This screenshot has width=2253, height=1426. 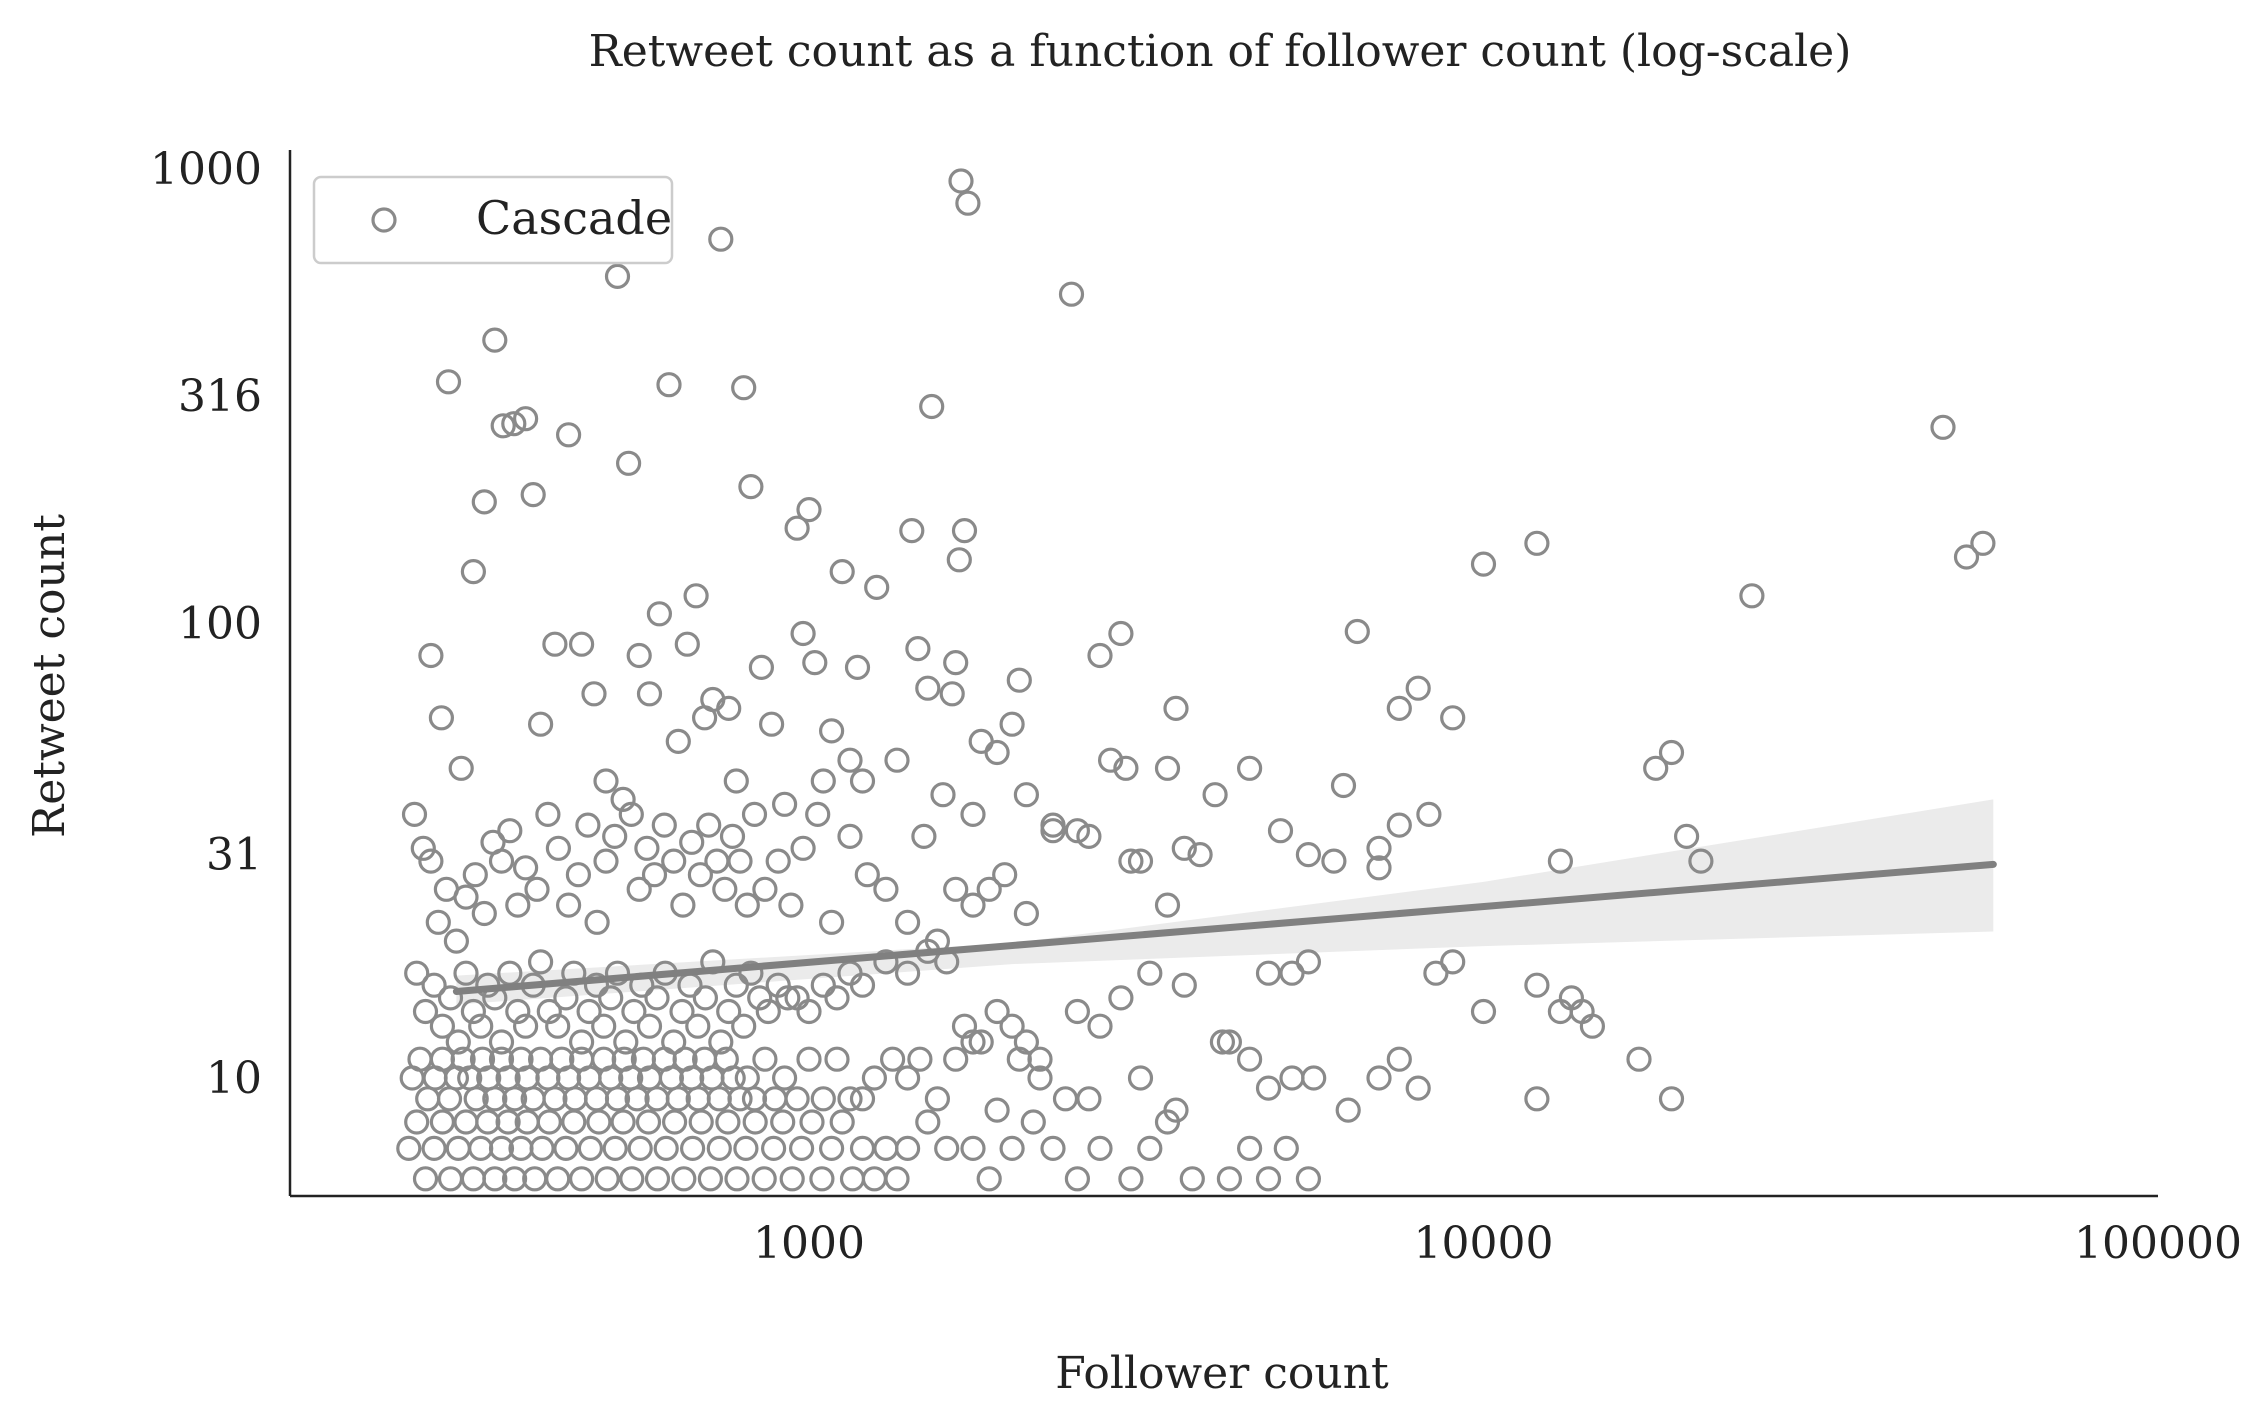 What do you see at coordinates (234, 855) in the screenshot?
I see `y-tick-label-31: 31` at bounding box center [234, 855].